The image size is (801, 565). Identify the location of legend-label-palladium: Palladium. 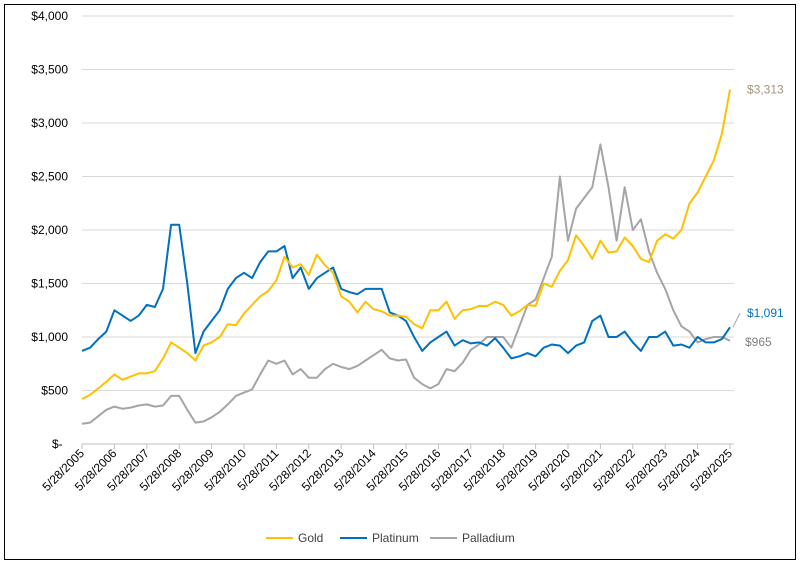
(488, 538).